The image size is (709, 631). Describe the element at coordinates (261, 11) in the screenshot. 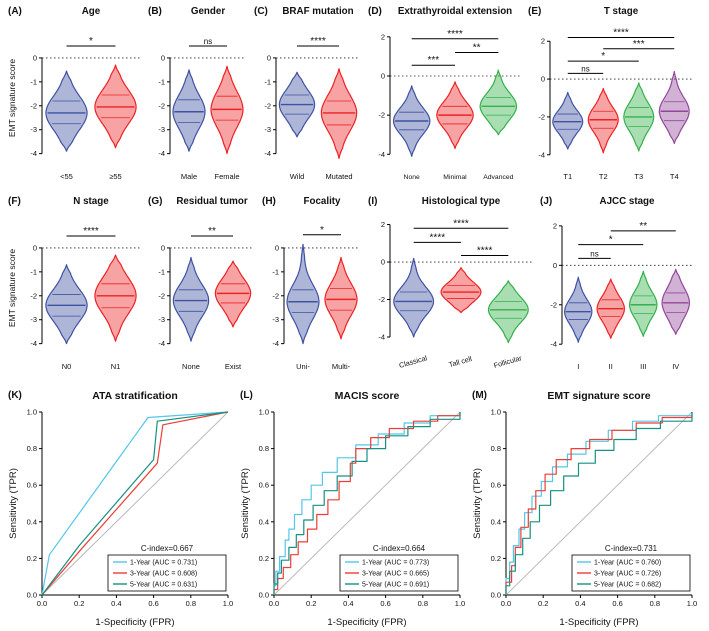

I see `panel-letter: (C)` at that location.